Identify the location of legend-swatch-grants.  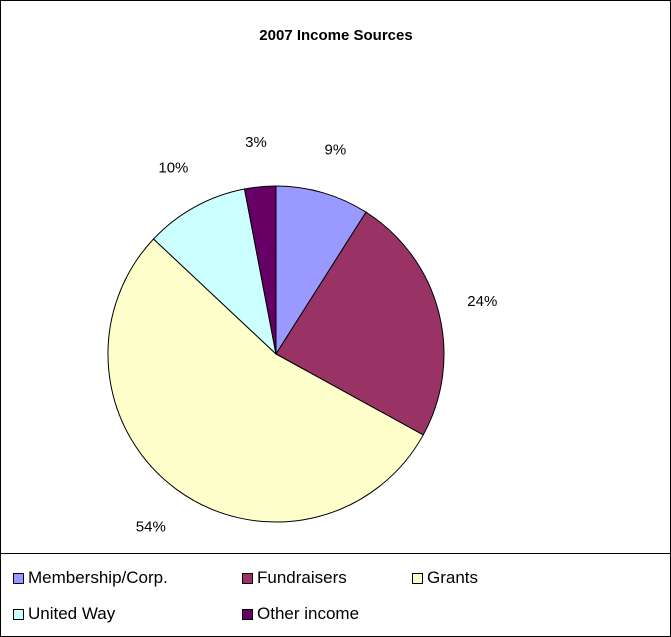
(417, 578).